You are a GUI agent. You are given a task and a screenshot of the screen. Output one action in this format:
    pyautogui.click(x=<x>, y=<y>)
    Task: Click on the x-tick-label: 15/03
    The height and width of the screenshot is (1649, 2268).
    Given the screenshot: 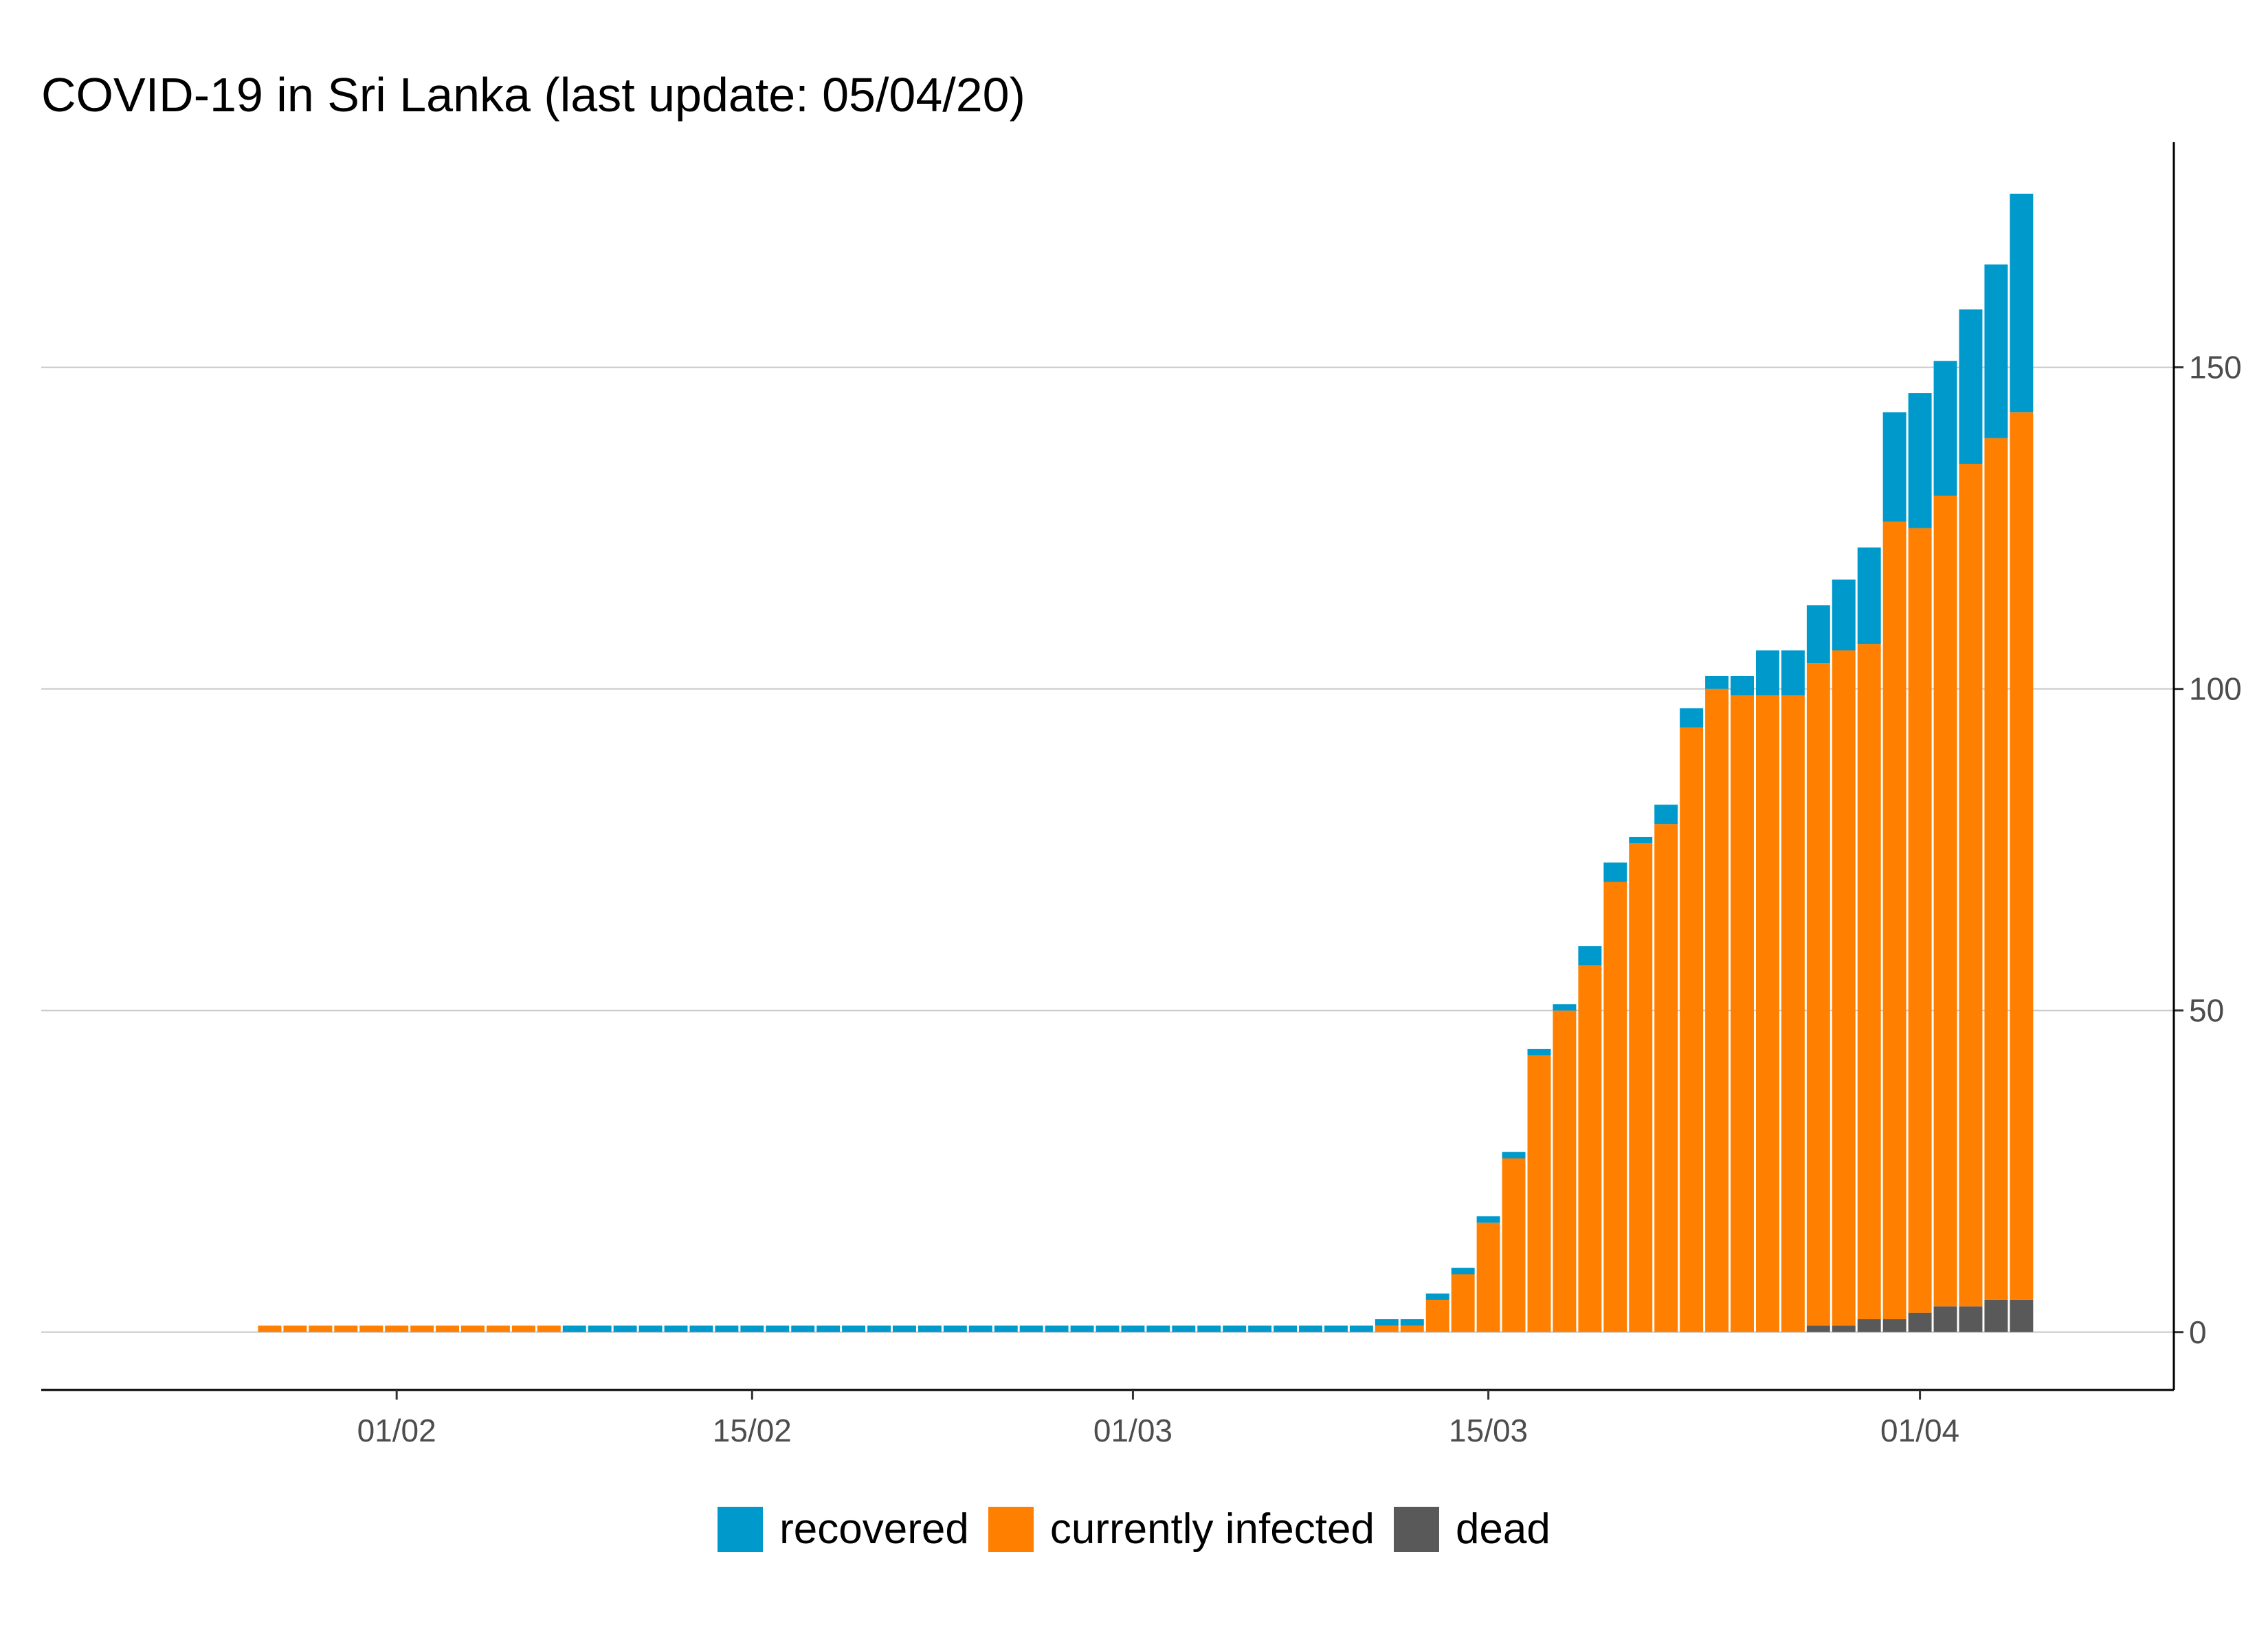 What is the action you would take?
    pyautogui.click(x=1488, y=1430)
    